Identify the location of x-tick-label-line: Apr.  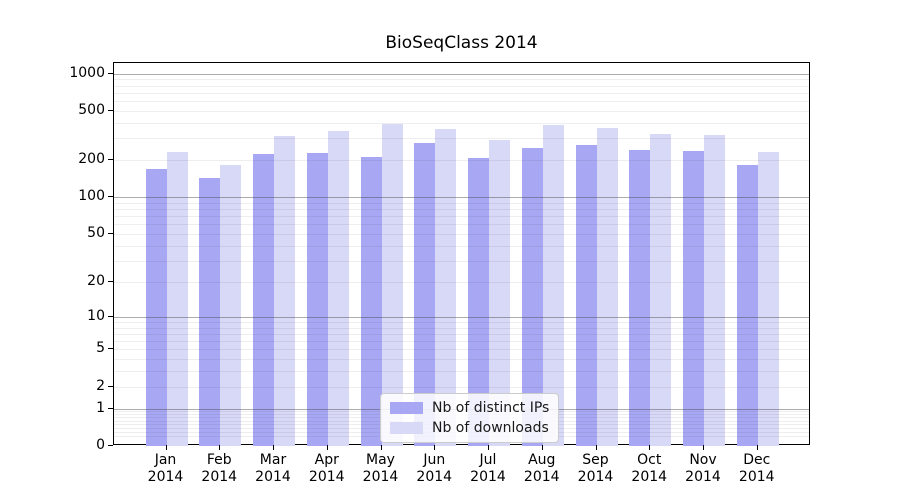
(326, 460).